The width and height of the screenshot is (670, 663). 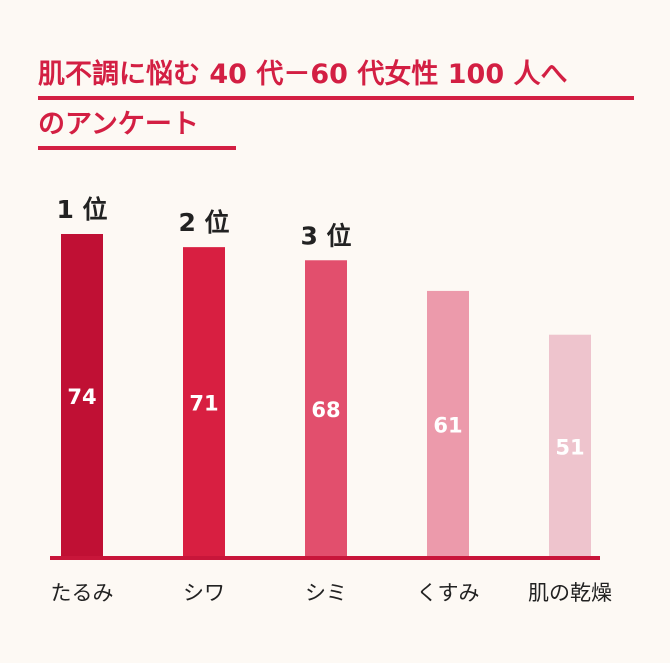 What do you see at coordinates (303, 74) in the screenshot?
I see `chart-title-line1: 肌不調に悩む 40 代－60 代女性 100 人へ` at bounding box center [303, 74].